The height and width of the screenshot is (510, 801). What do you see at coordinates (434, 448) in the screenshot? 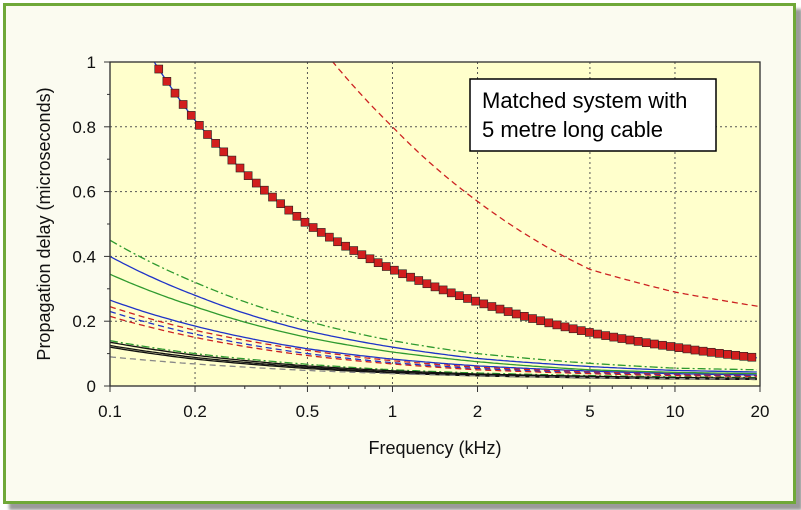
I see `x-axis-label: Frequency (kHz)` at bounding box center [434, 448].